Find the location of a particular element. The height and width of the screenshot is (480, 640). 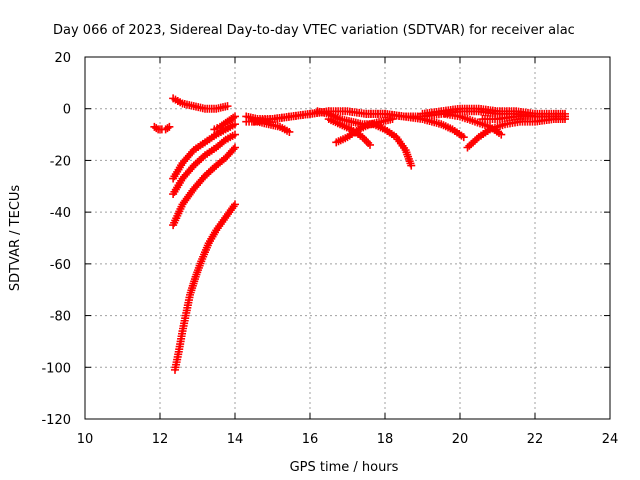

y-tick-label: 20 is located at coordinates (62, 58).